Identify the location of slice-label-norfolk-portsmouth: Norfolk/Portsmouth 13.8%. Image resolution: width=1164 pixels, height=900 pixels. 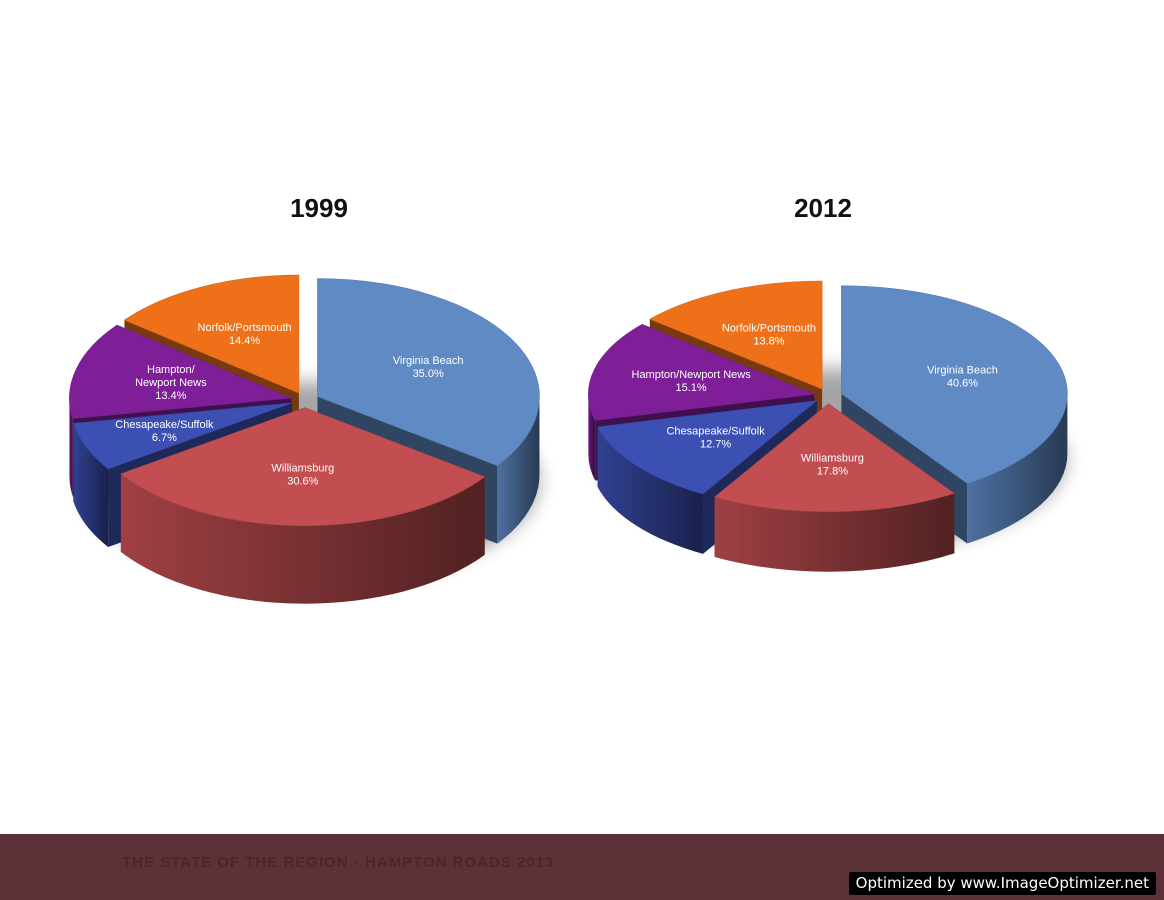
(769, 335).